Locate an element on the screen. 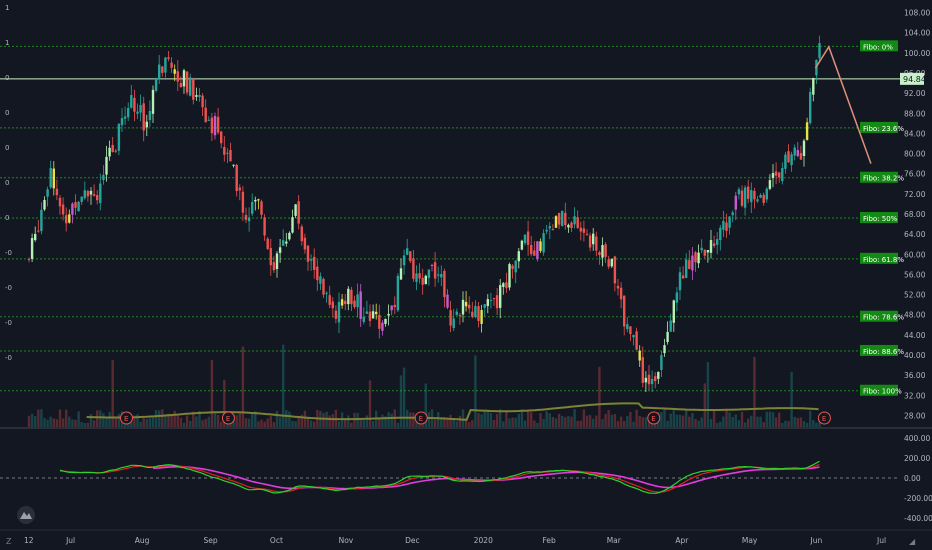 The width and height of the screenshot is (932, 550). price-tick-label: 32.00 is located at coordinates (915, 395).